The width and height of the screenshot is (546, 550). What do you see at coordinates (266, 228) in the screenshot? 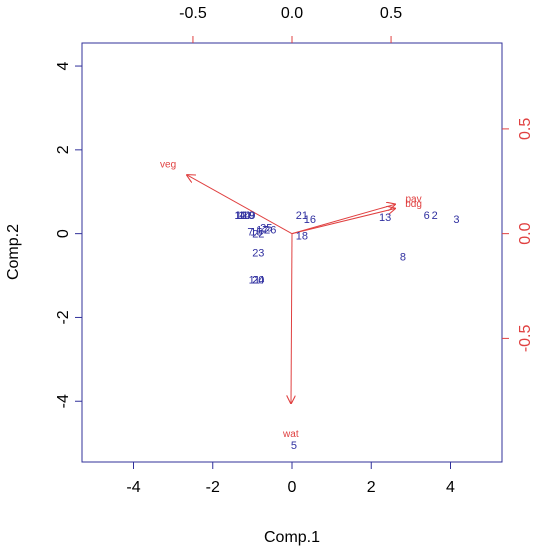
I see `observation-label-25: 25` at bounding box center [266, 228].